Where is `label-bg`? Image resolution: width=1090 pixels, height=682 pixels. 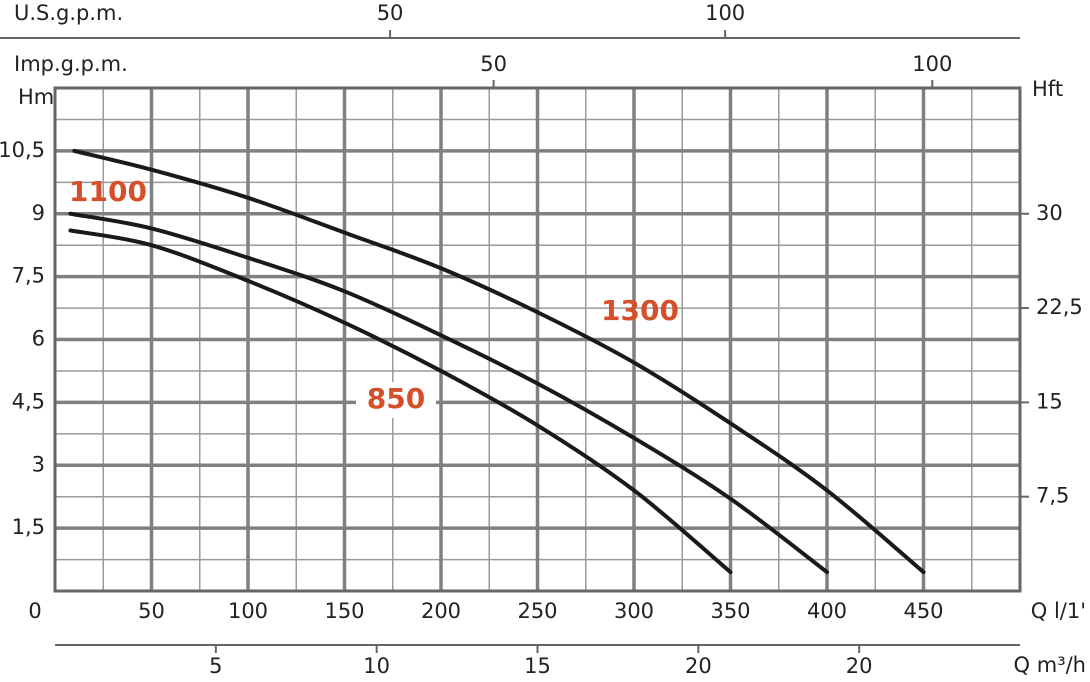 label-bg is located at coordinates (396, 400).